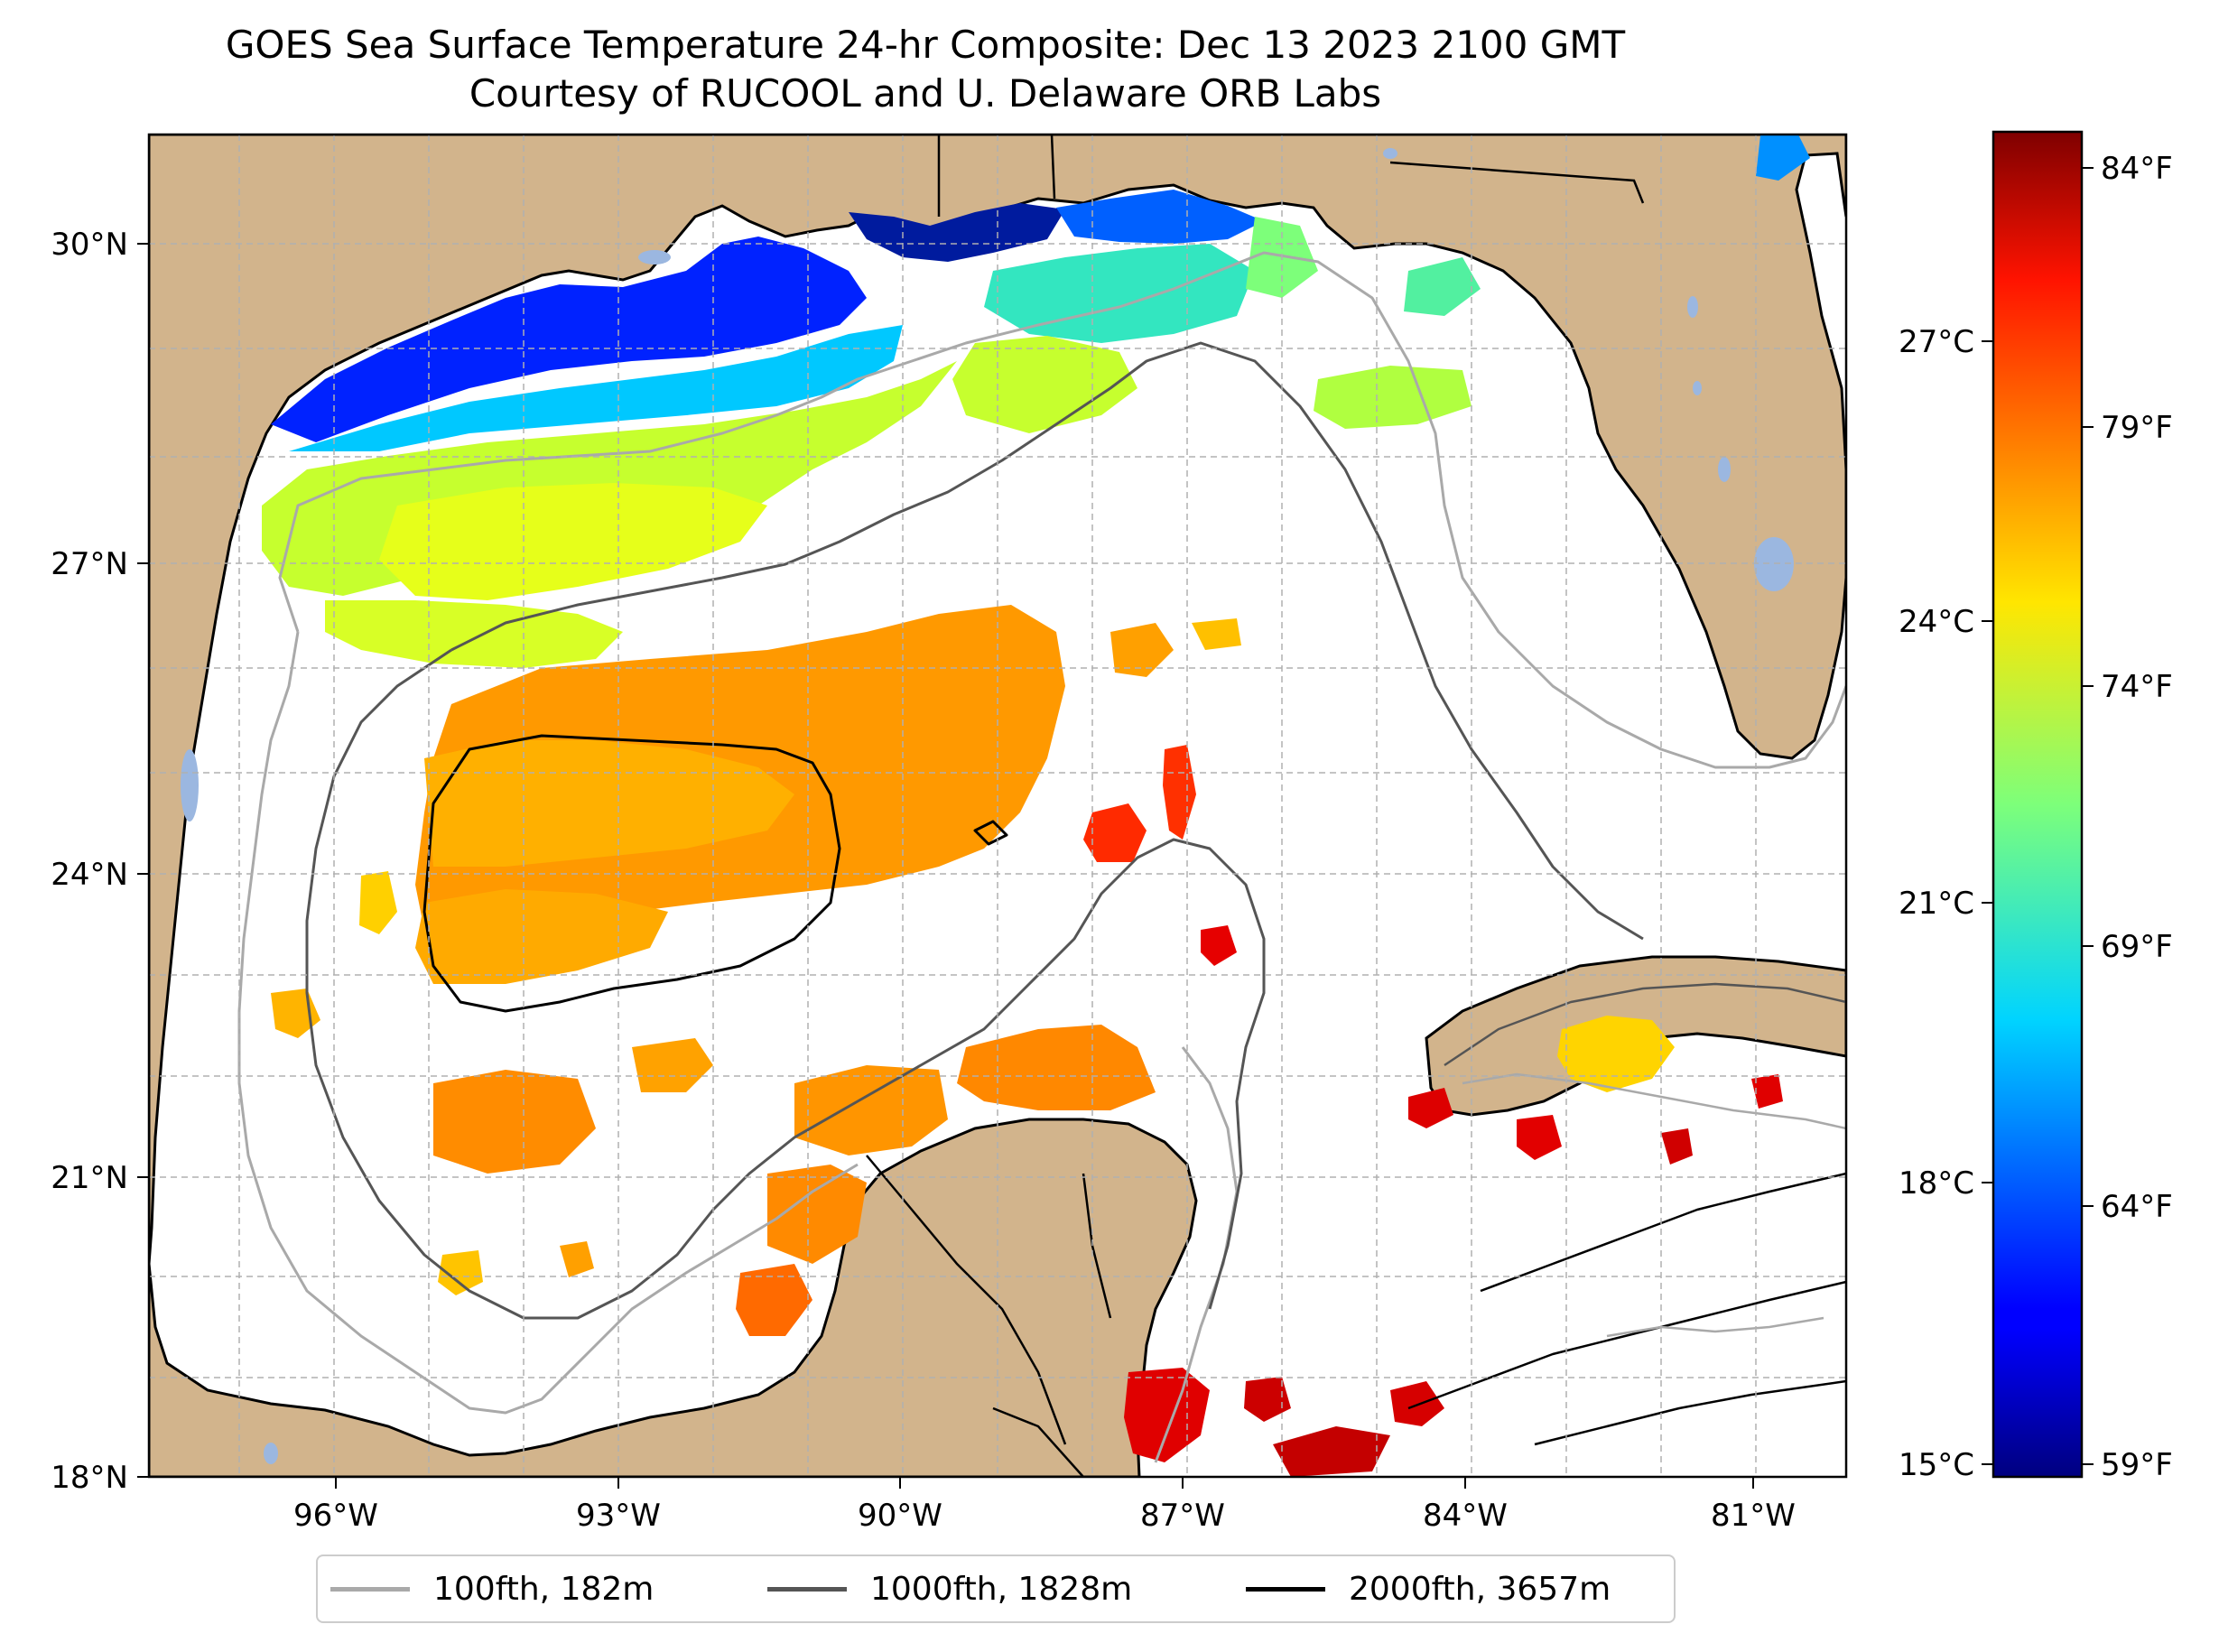 This screenshot has width=2219, height=1652. I want to click on fahrenheit-label: 59°F, so click(2137, 1465).